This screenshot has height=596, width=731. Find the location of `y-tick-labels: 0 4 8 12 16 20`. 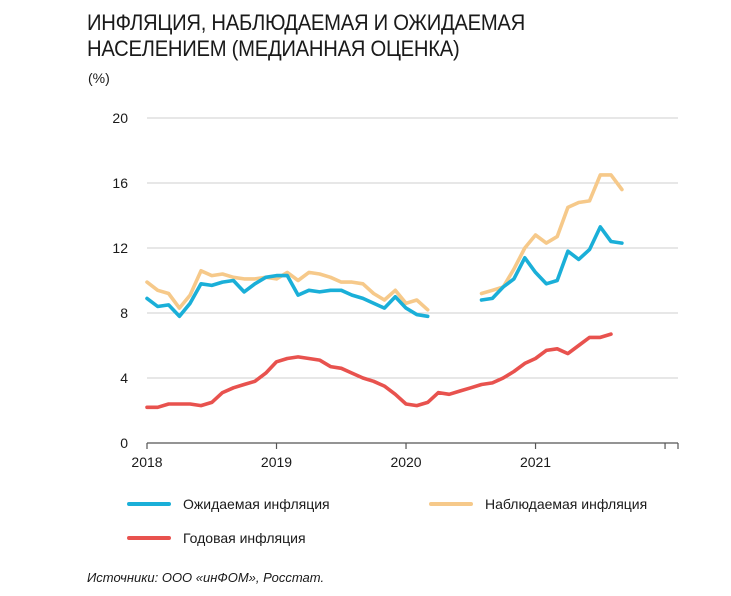

y-tick-labels: 0 4 8 12 16 20 is located at coordinates (120, 280).